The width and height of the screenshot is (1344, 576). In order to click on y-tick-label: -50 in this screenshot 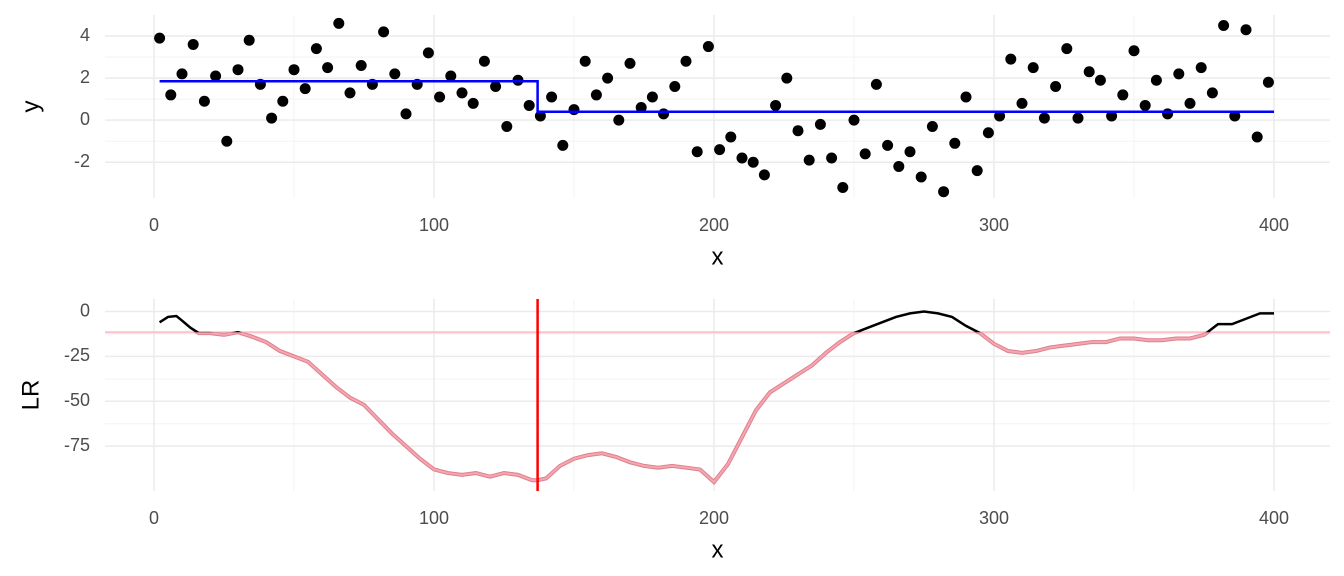, I will do `click(77, 400)`.